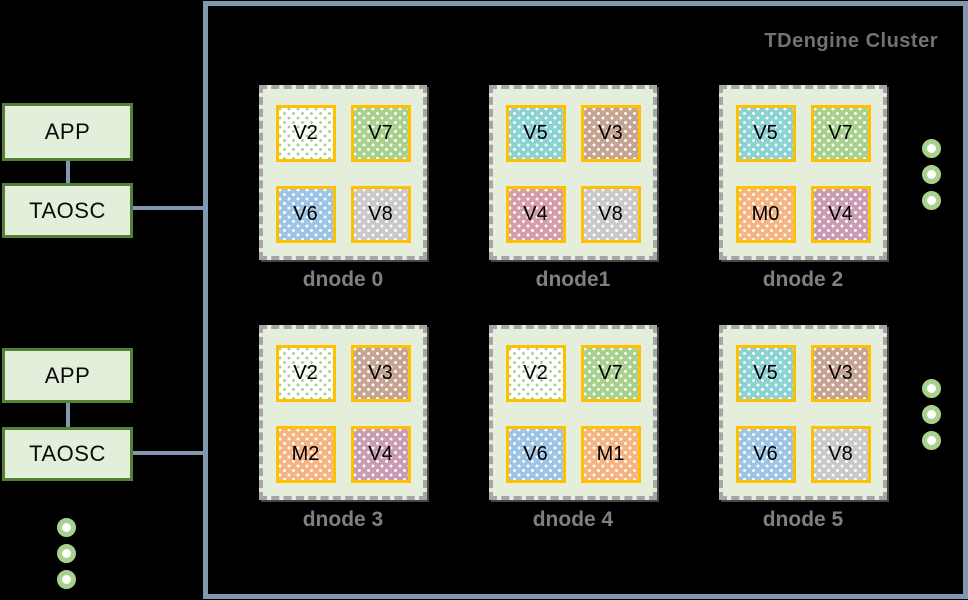 This screenshot has height=600, width=968. Describe the element at coordinates (803, 279) in the screenshot. I see `dnode-2-label: dnode 2` at that location.